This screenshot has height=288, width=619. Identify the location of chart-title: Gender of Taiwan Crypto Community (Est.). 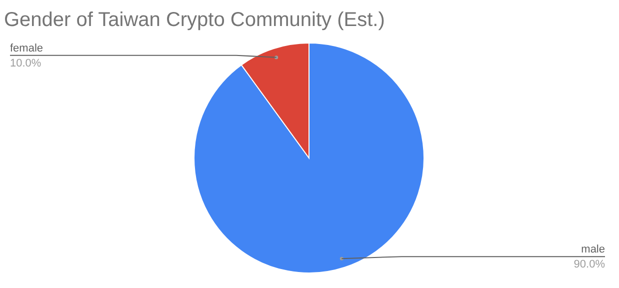
(194, 20).